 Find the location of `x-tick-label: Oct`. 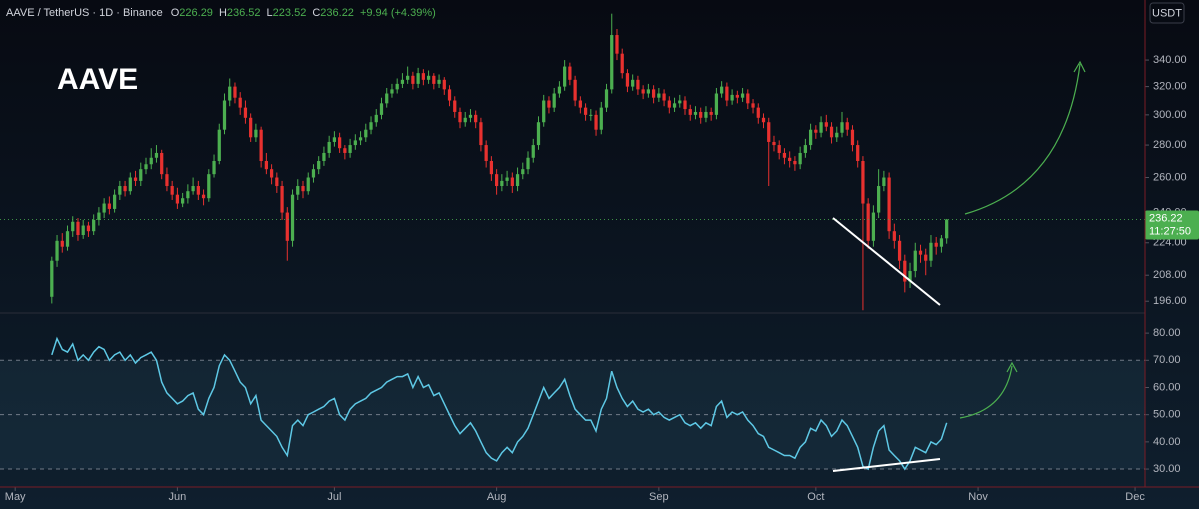

x-tick-label: Oct is located at coordinates (815, 497).